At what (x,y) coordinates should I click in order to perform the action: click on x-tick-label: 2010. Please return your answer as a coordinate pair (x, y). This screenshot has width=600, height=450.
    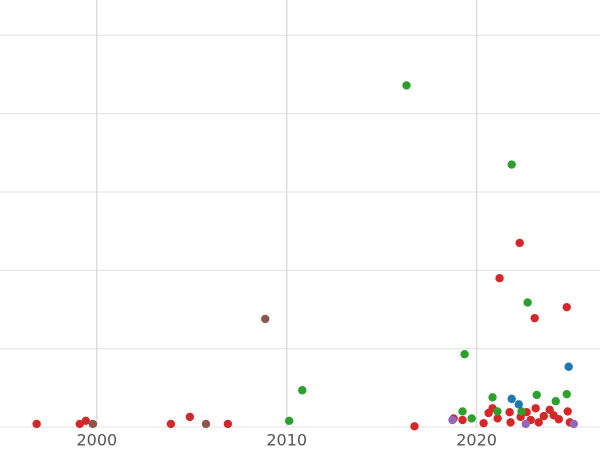
    Looking at the image, I should click on (286, 440).